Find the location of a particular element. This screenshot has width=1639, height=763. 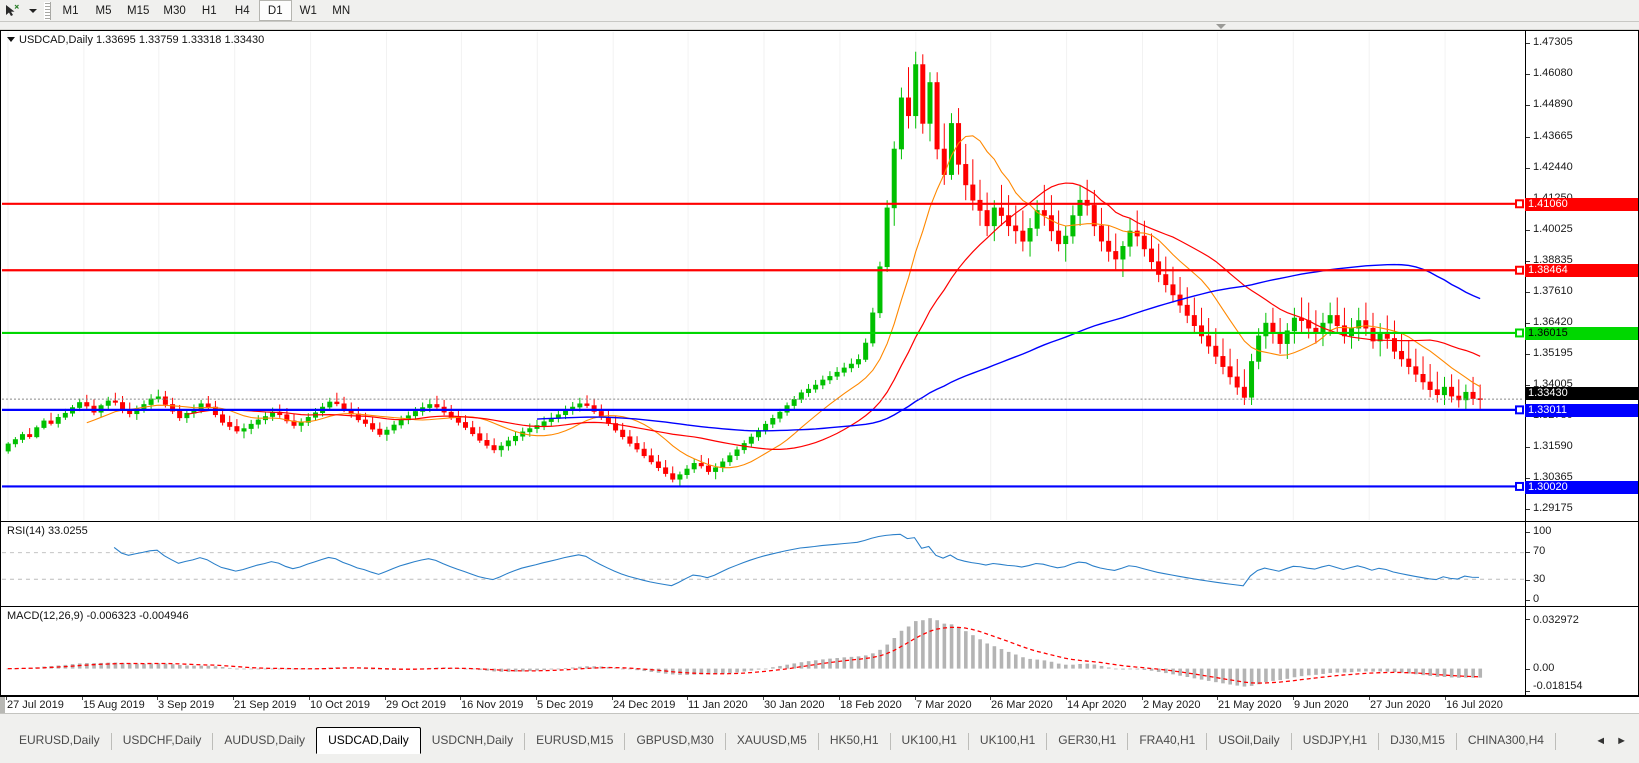

time-axis-label: 9 Jun 2020 is located at coordinates (1321, 705).